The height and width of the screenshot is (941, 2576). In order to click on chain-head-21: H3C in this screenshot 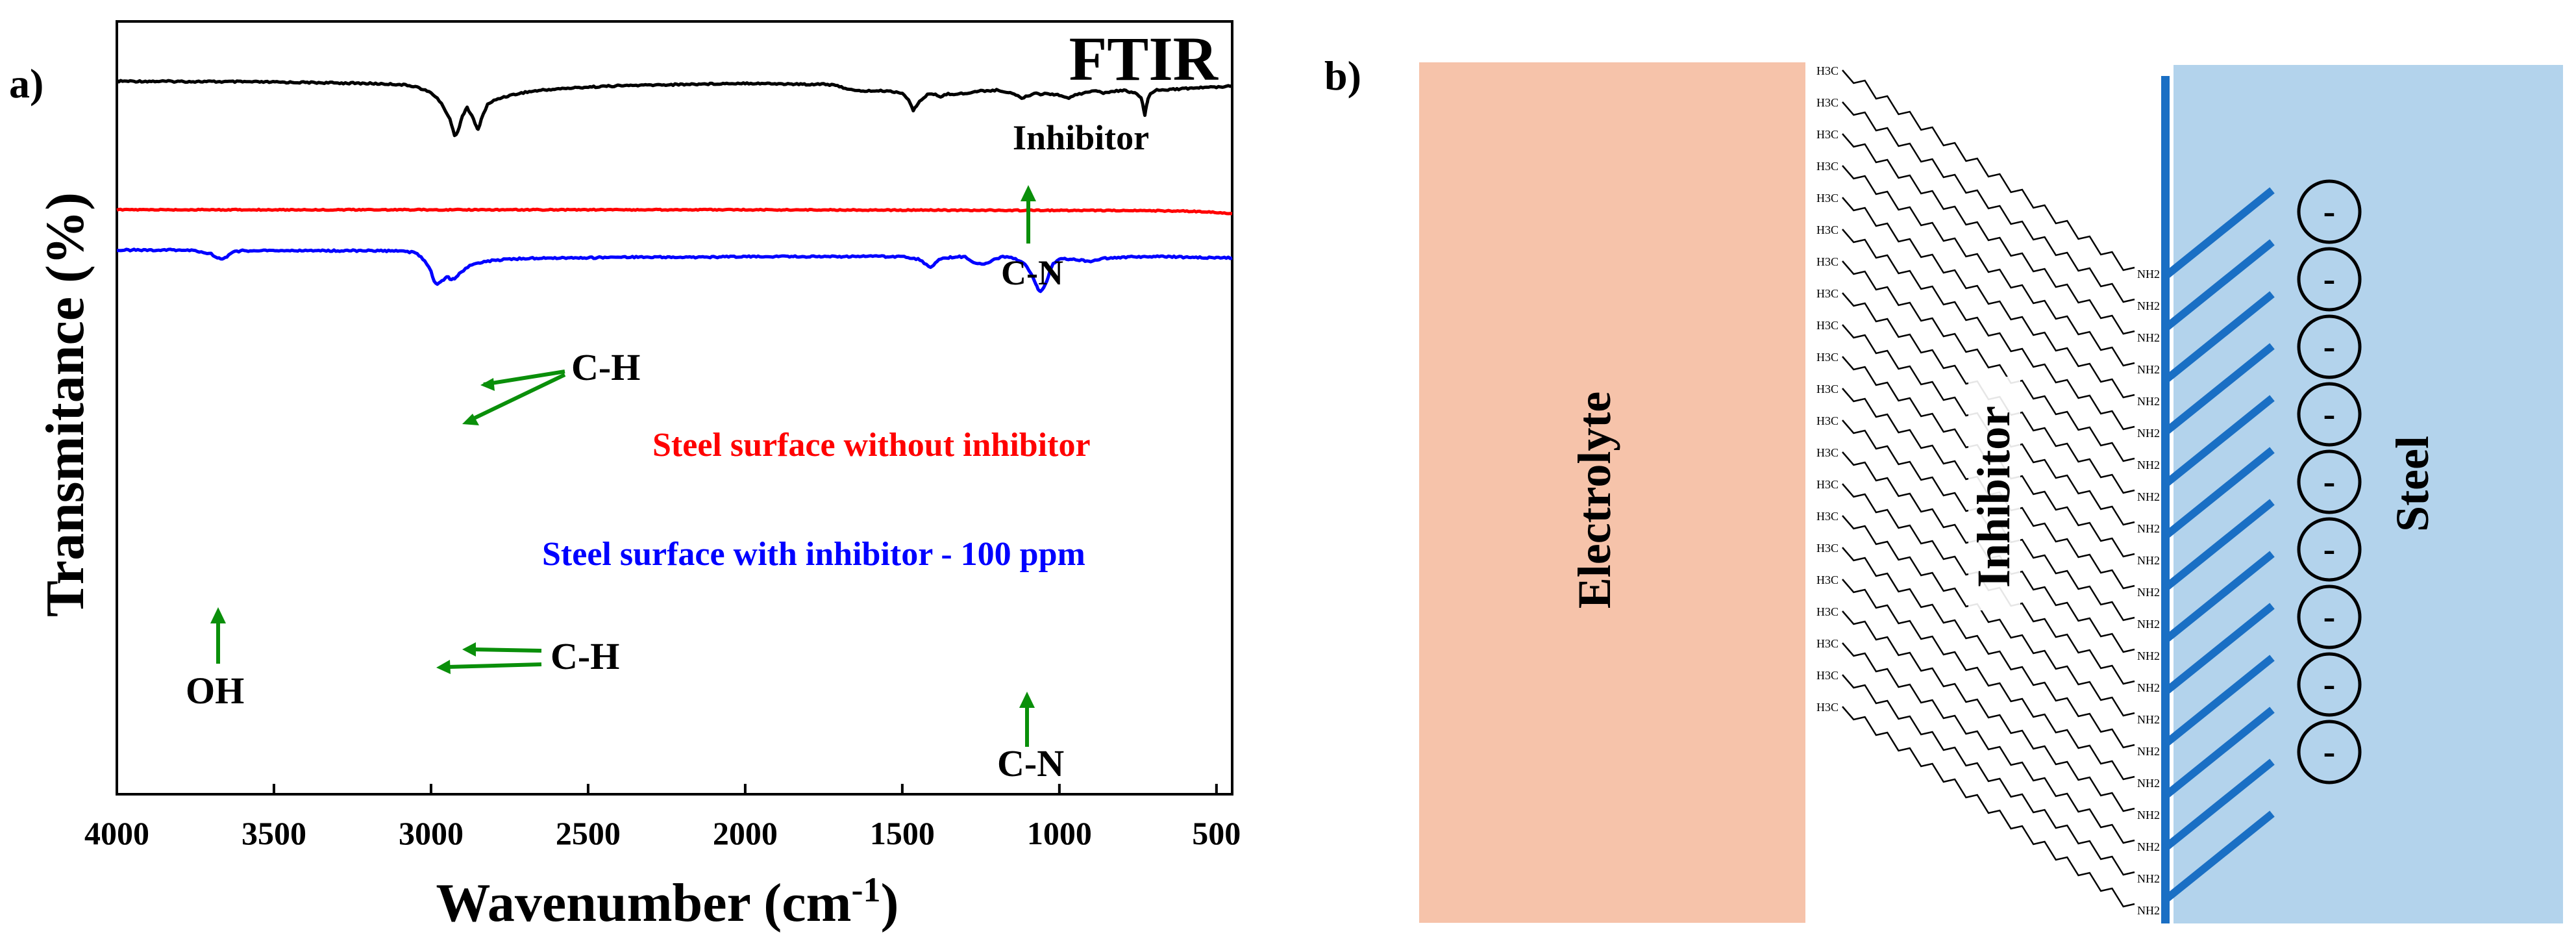, I will do `click(1827, 707)`.